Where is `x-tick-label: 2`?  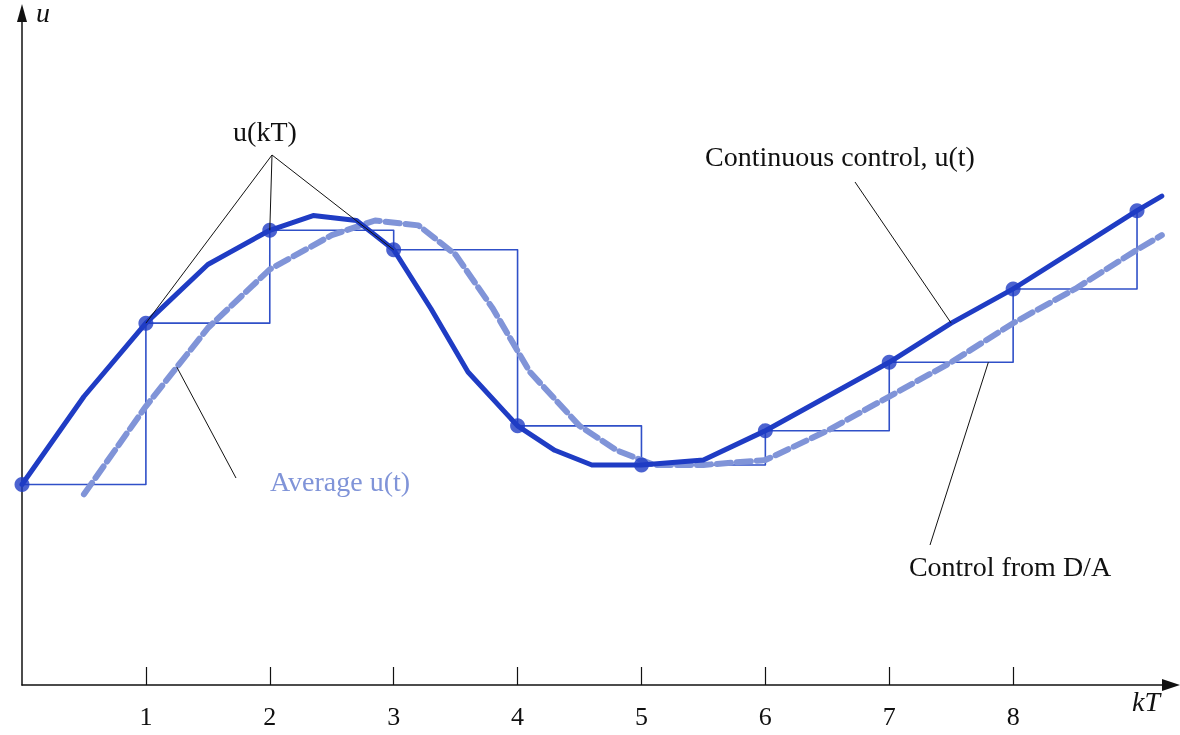
x-tick-label: 2 is located at coordinates (270, 716).